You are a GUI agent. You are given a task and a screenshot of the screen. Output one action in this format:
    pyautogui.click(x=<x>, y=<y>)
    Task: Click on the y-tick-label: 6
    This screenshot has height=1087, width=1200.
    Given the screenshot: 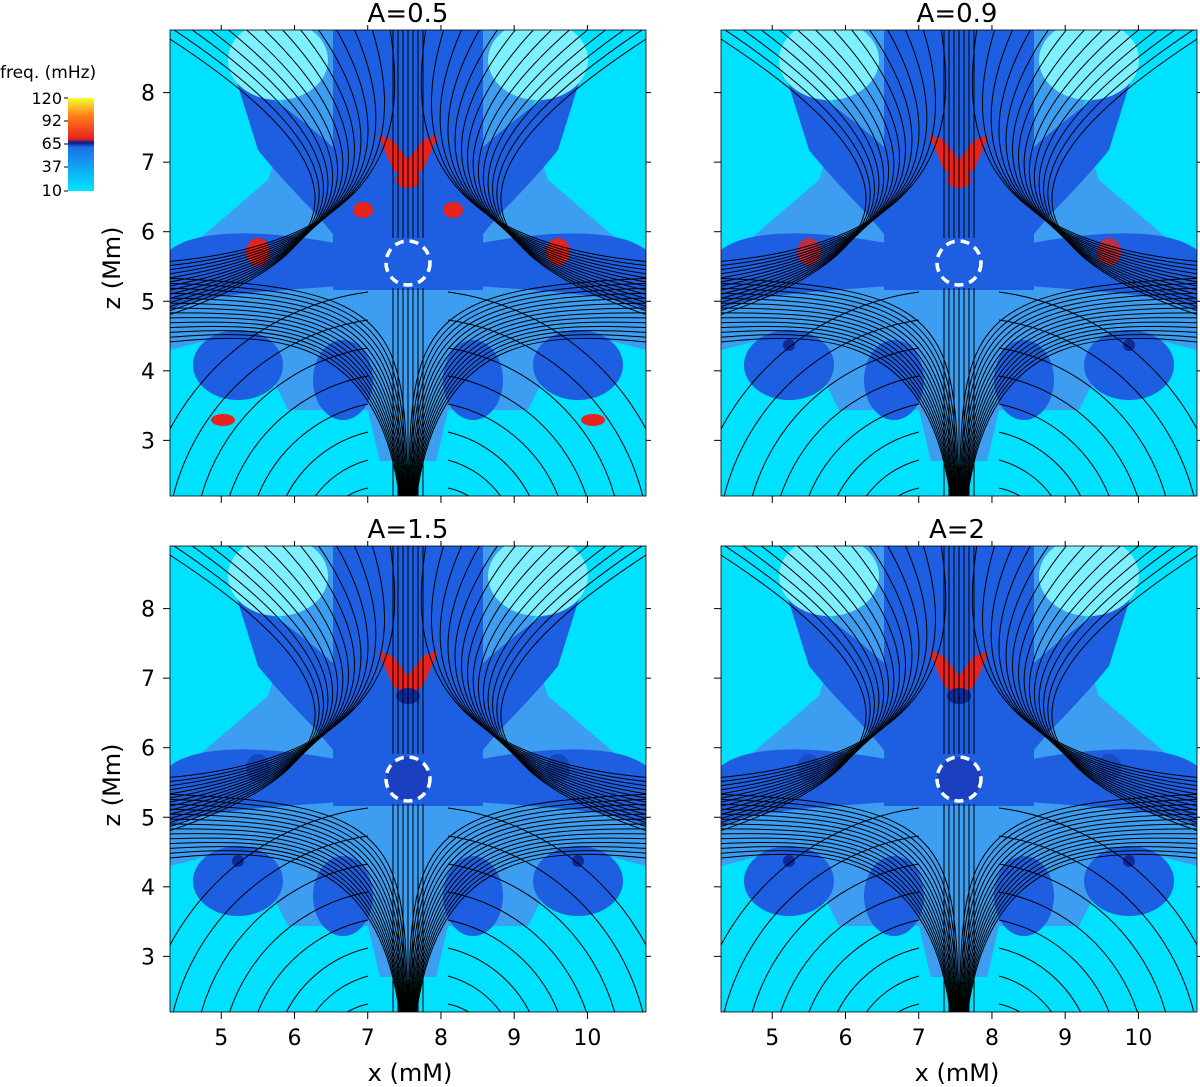 What is the action you would take?
    pyautogui.click(x=148, y=233)
    